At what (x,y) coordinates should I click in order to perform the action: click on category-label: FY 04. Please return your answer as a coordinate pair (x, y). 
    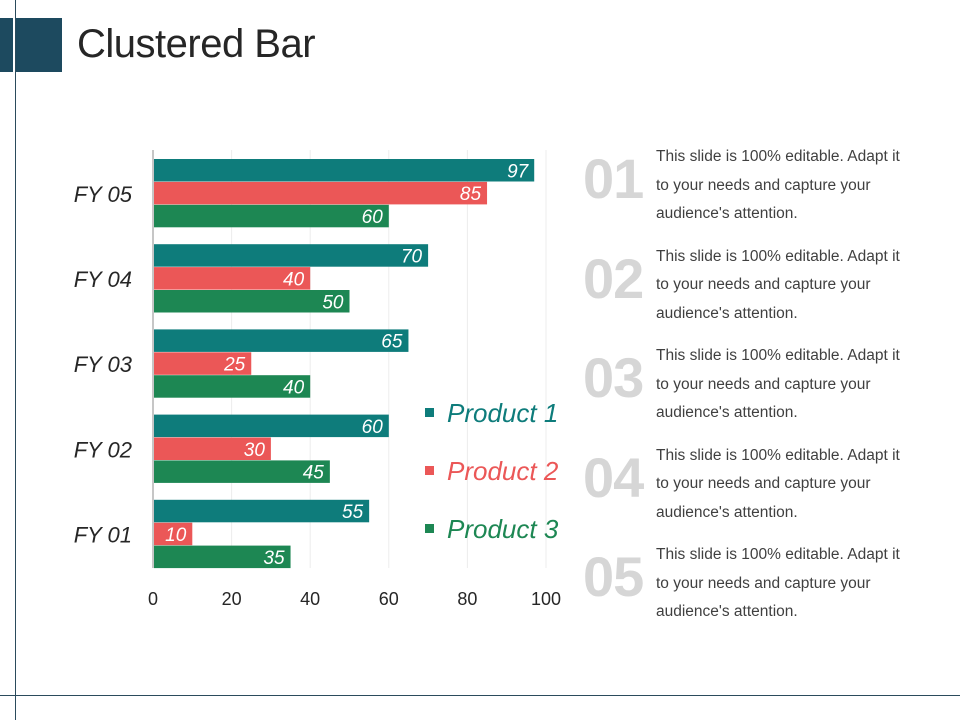
    Looking at the image, I should click on (103, 279).